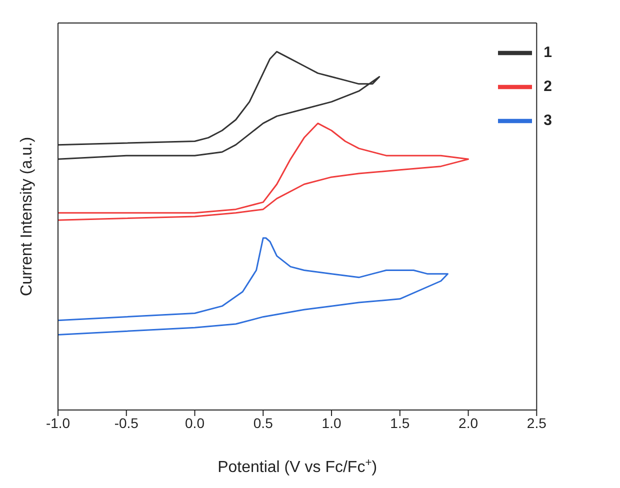 The width and height of the screenshot is (620, 488). Describe the element at coordinates (548, 52) in the screenshot. I see `legend-label: 1` at that location.